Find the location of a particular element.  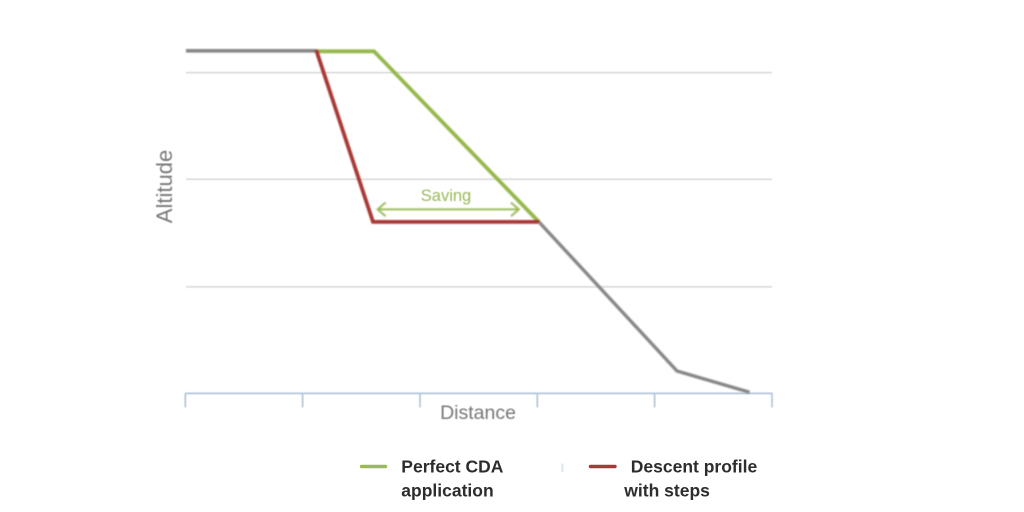

svg-text: Saving is located at coordinates (446, 196).